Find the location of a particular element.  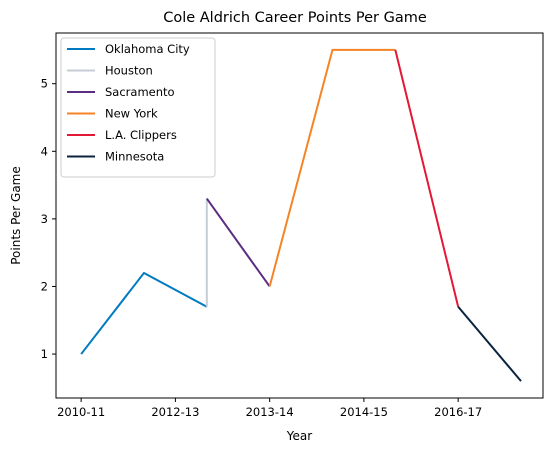

x-tick-label: 2016-17 is located at coordinates (458, 412).